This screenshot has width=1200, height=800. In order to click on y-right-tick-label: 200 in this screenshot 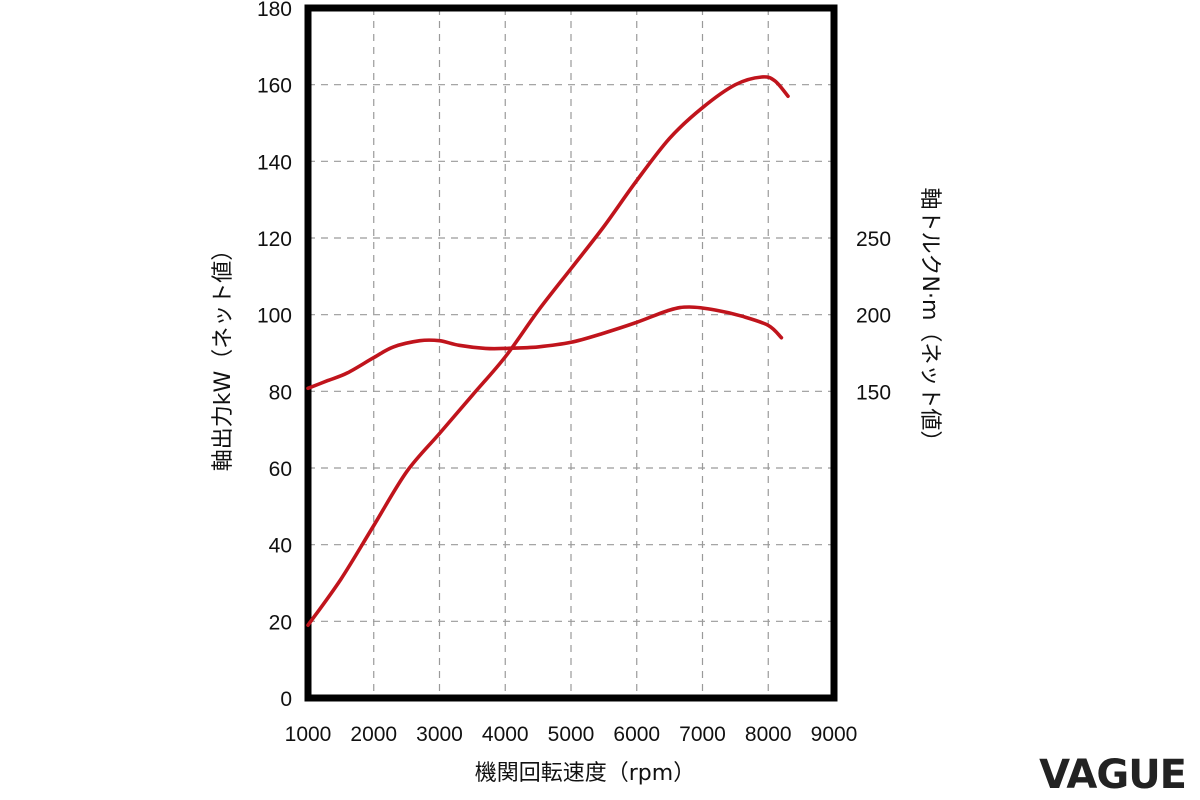, I will do `click(873, 316)`.